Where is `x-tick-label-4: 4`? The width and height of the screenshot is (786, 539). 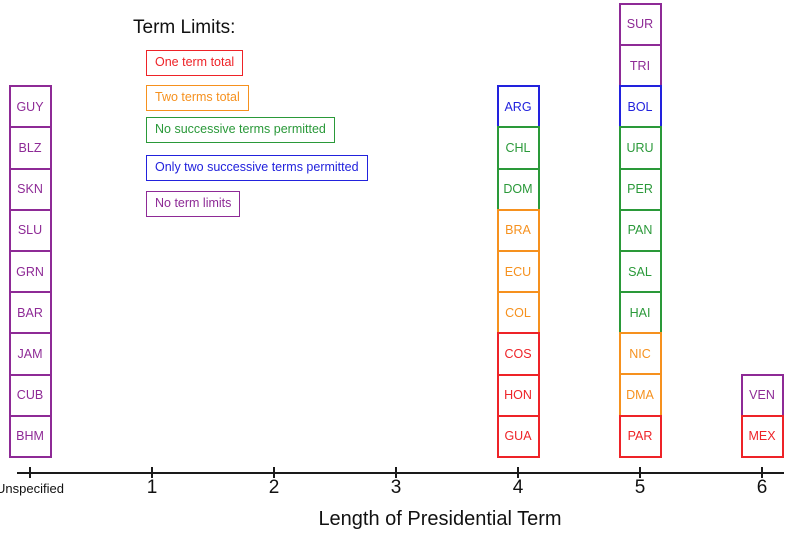
x-tick-label-4: 4 is located at coordinates (518, 487).